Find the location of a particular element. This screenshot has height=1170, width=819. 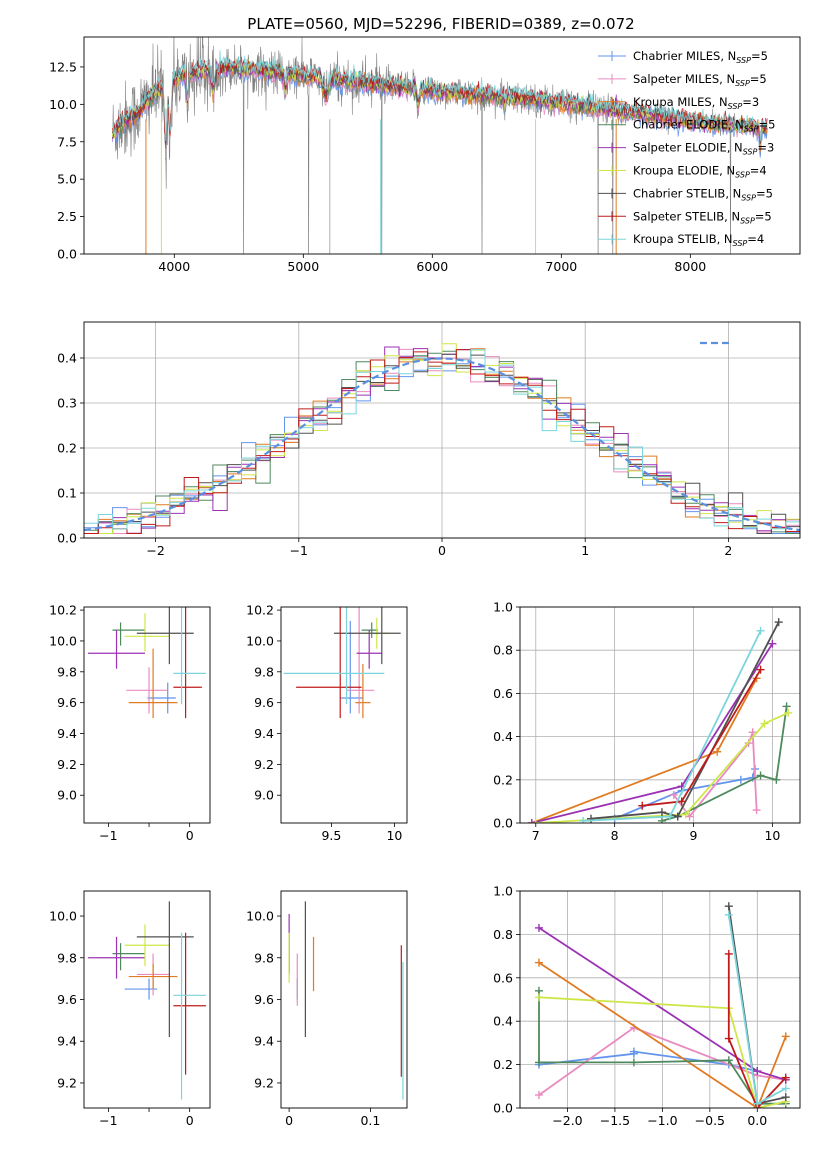

age-vs-mass-ytick-label: 9.4 is located at coordinates (264, 733).